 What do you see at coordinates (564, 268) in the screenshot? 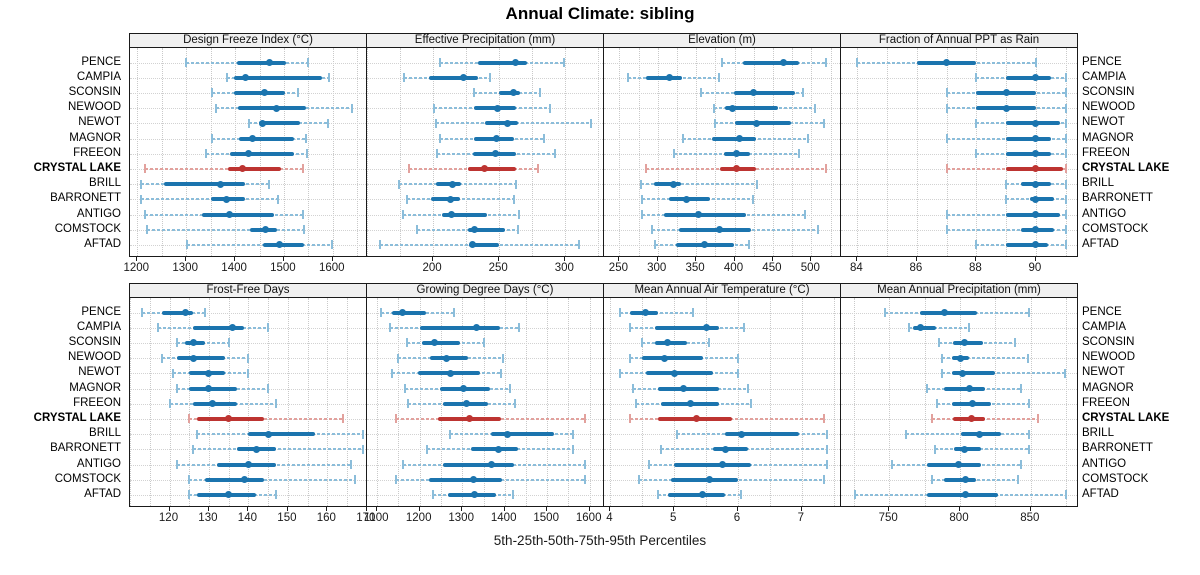
I see `axis-tick-label: 300` at bounding box center [564, 268].